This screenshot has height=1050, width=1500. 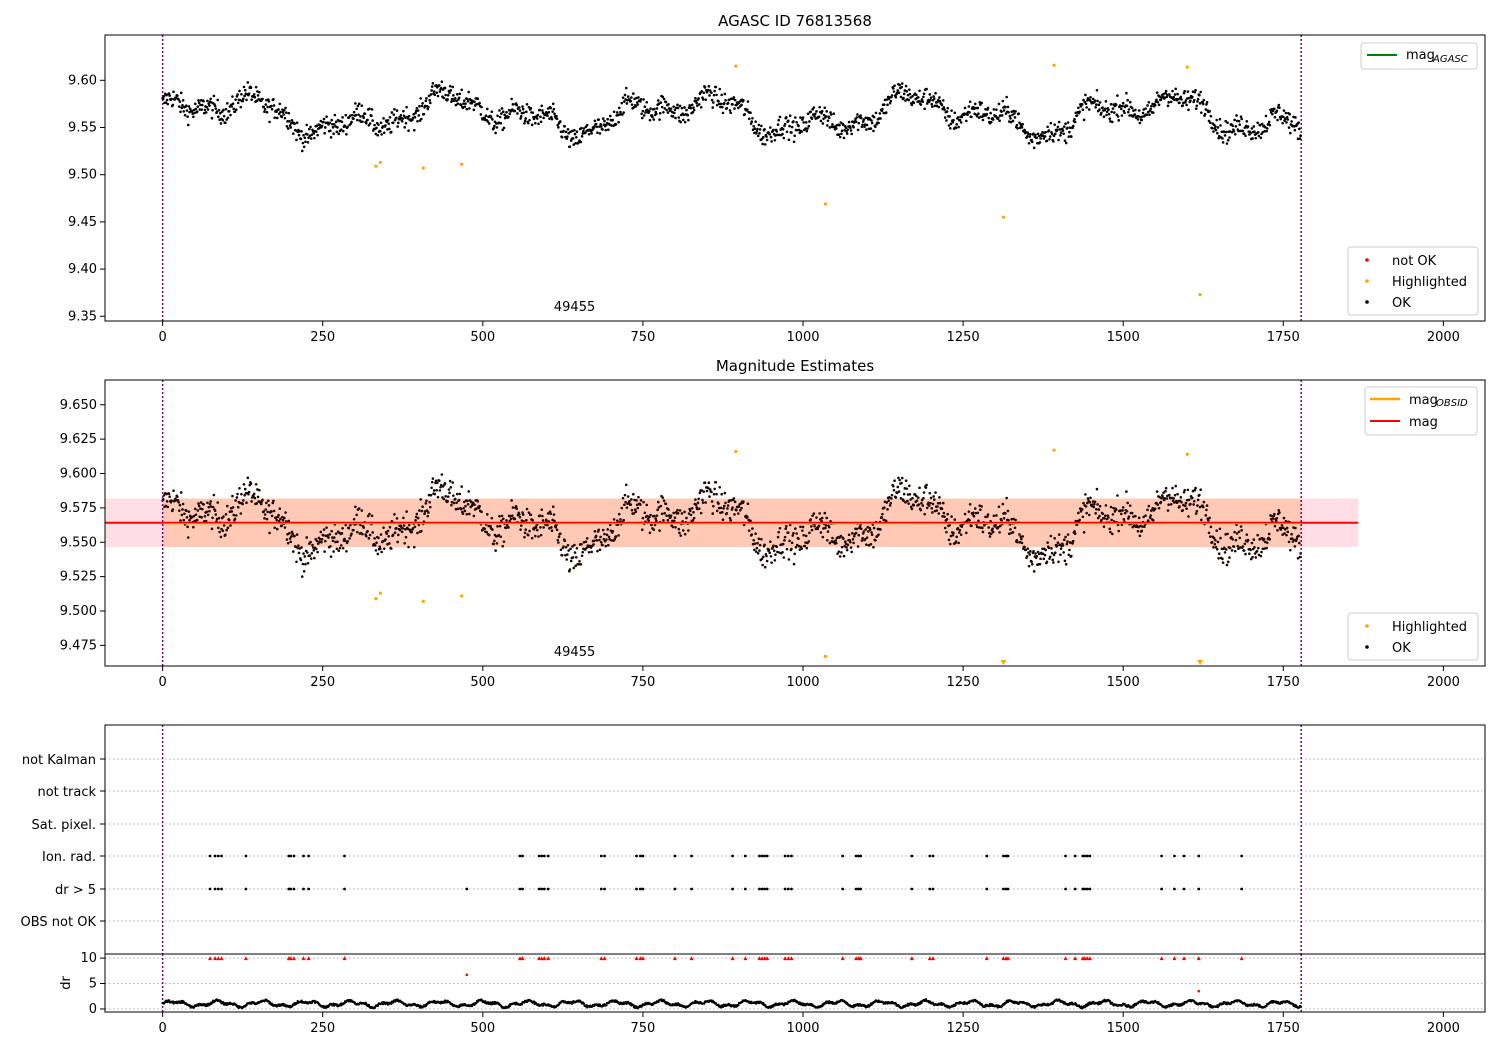 I want to click on magnitude-xtick-label: 250, so click(x=322, y=682).